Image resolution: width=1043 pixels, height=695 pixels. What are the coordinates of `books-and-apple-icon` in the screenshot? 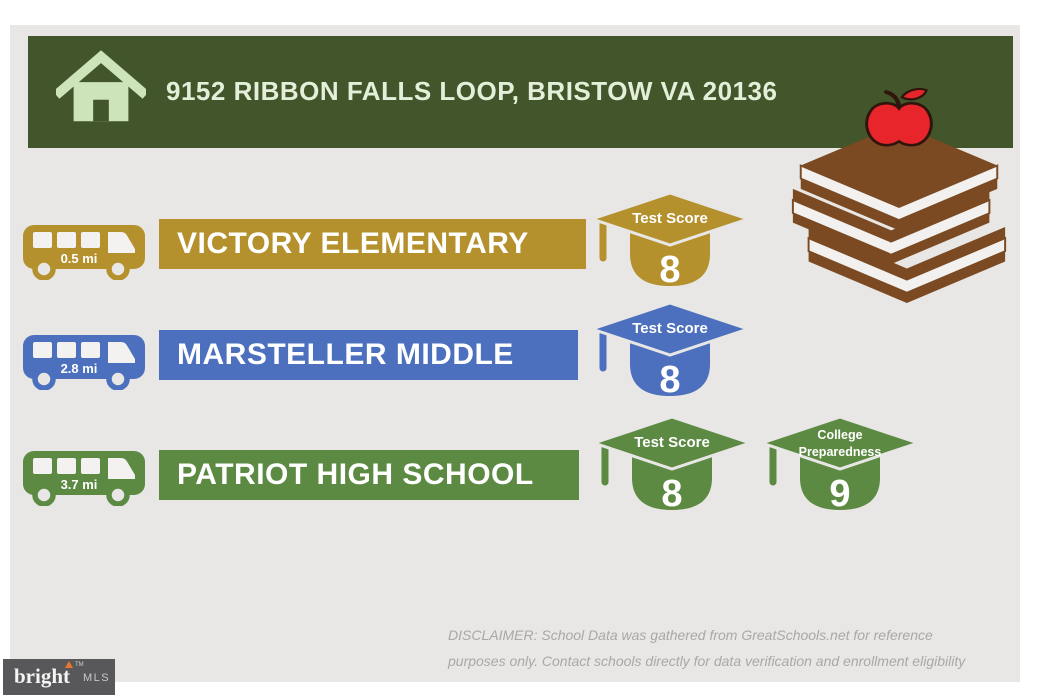 It's located at (899, 196).